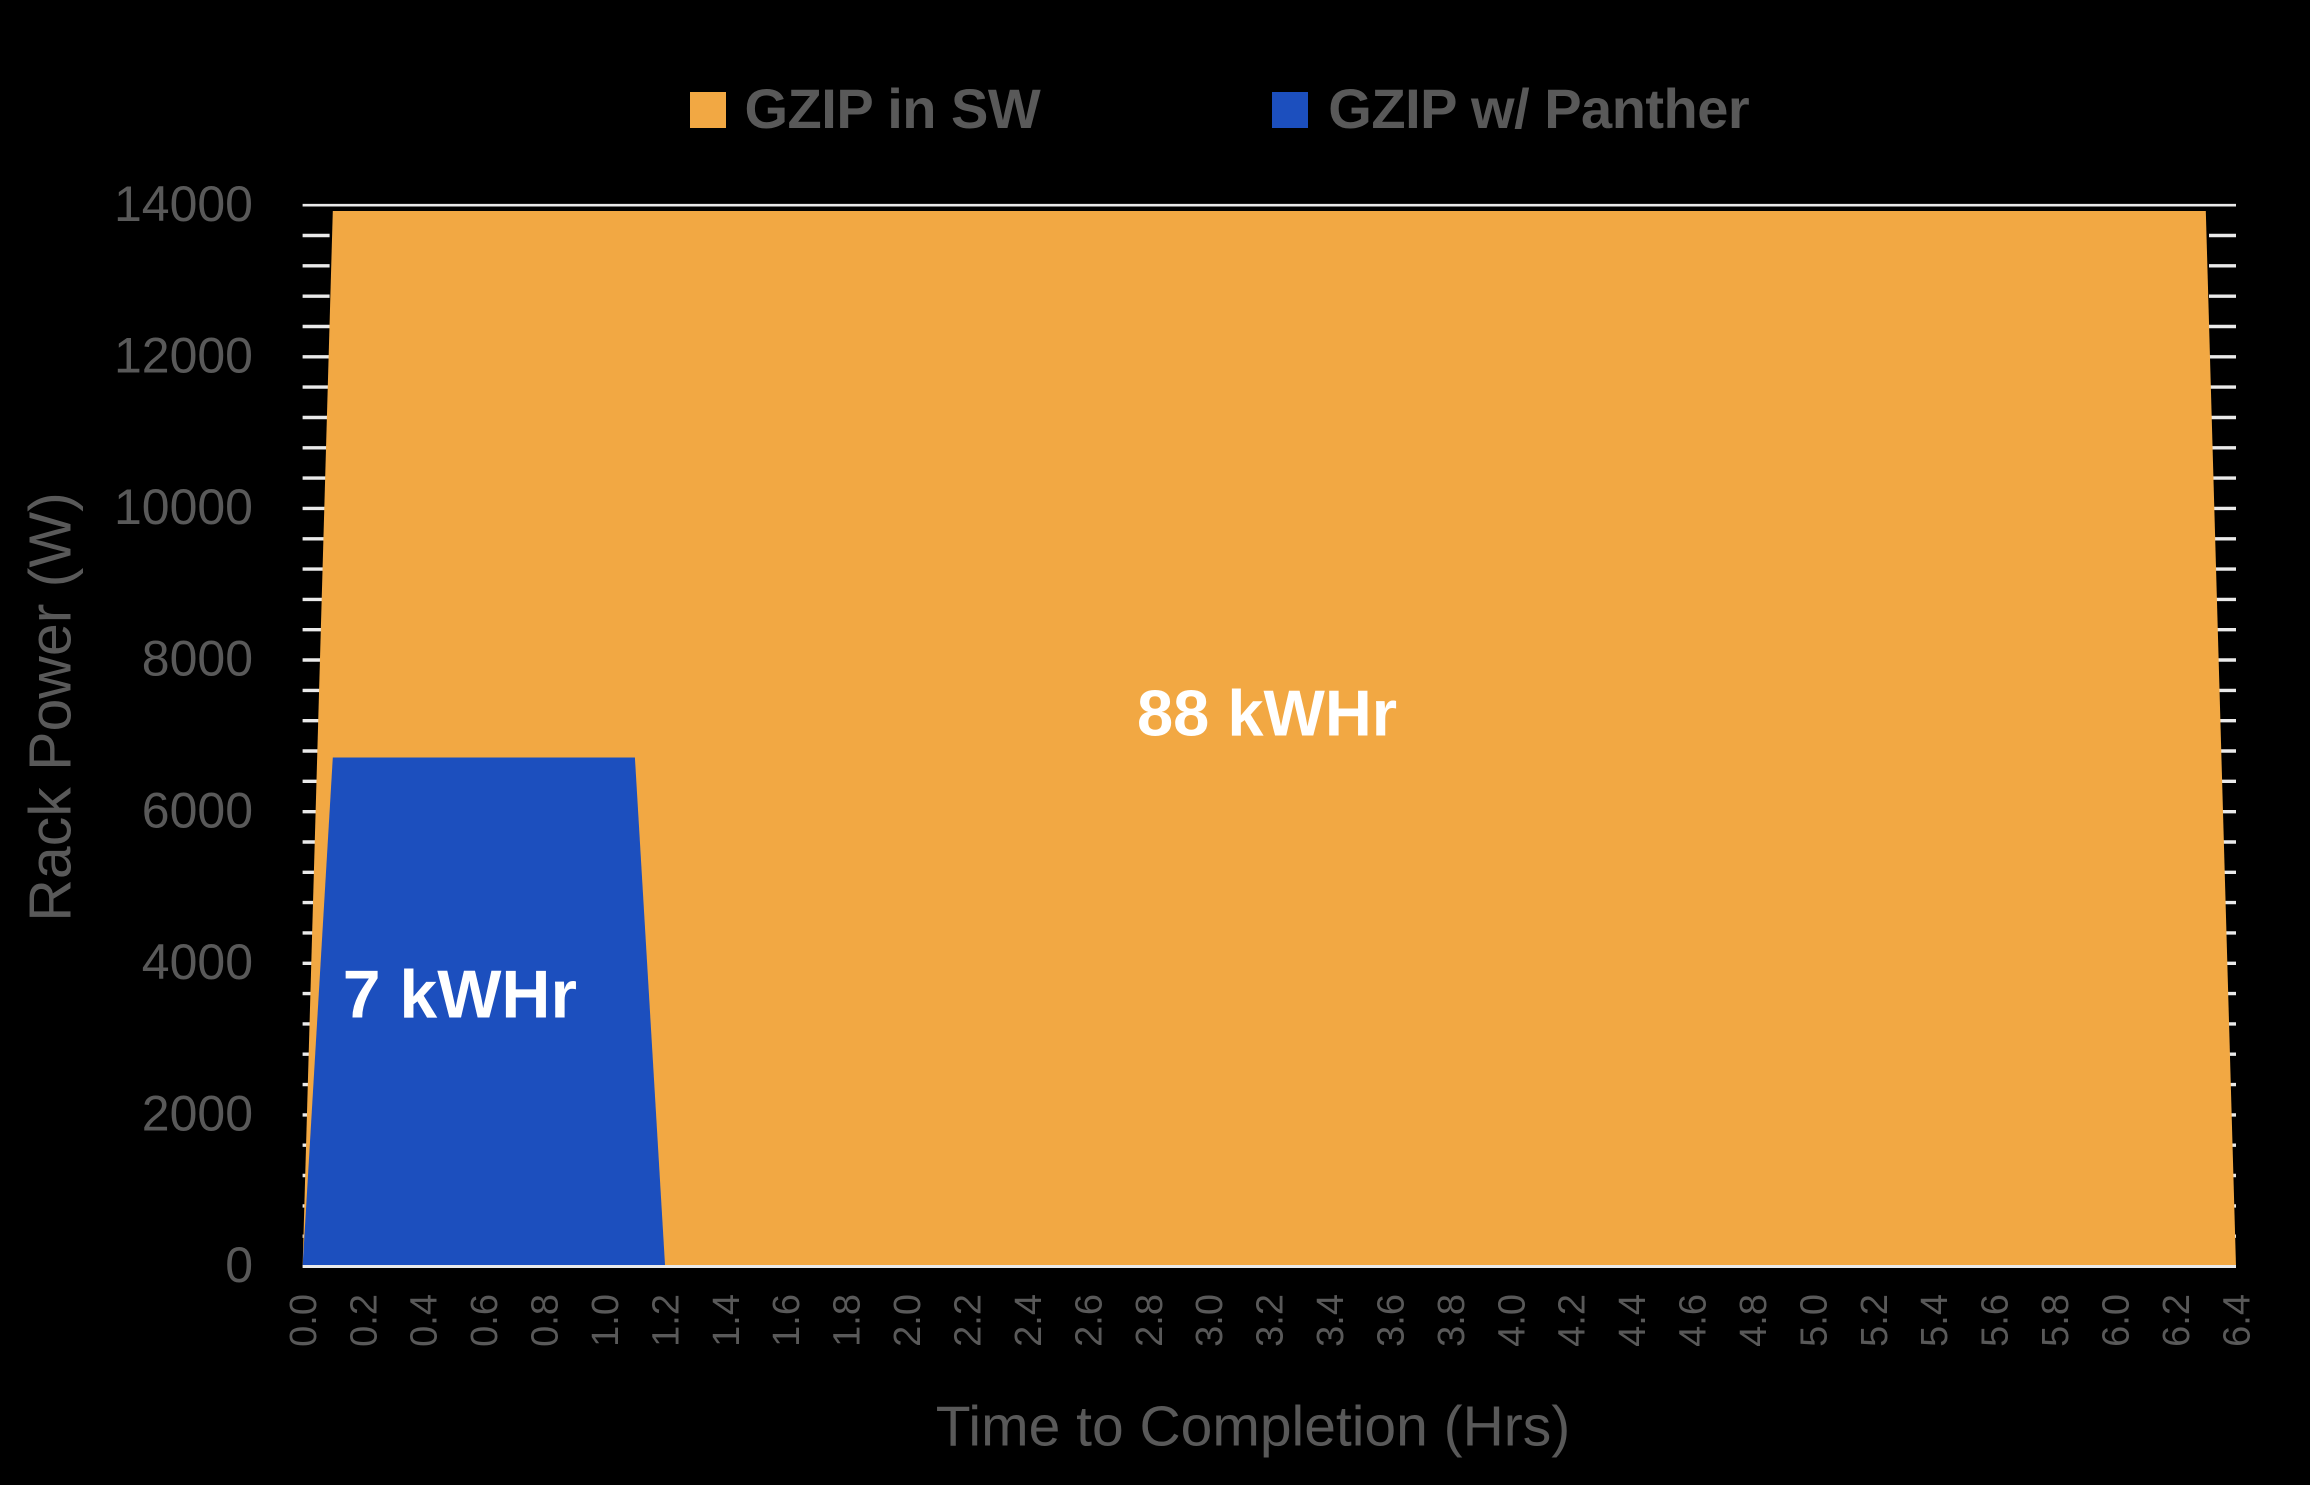 This screenshot has height=1485, width=2310. I want to click on svg-text: Time to Completion (Hrs), so click(1253, 1426).